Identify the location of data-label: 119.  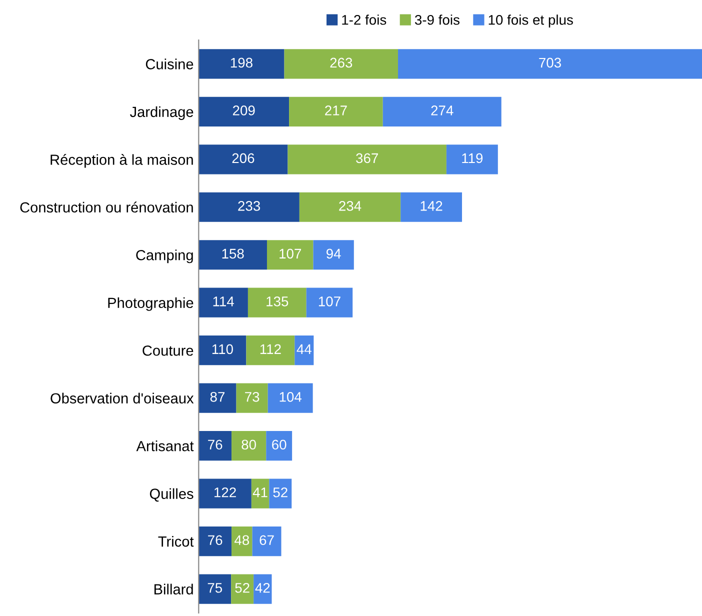
(472, 158).